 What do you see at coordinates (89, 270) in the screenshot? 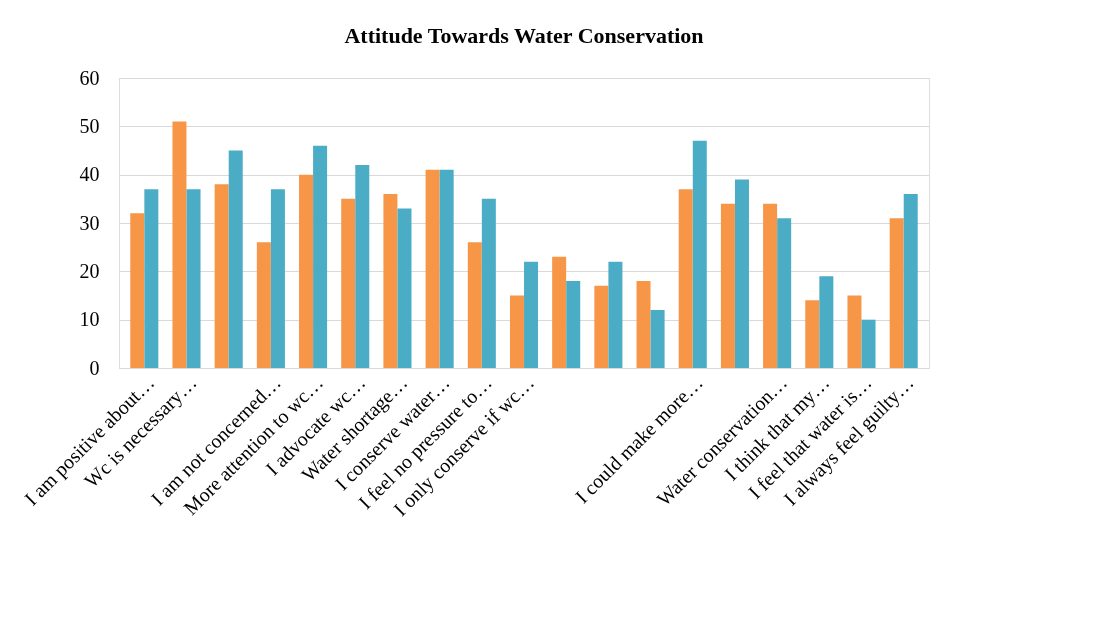
I see `y-tick-label: 20` at bounding box center [89, 270].